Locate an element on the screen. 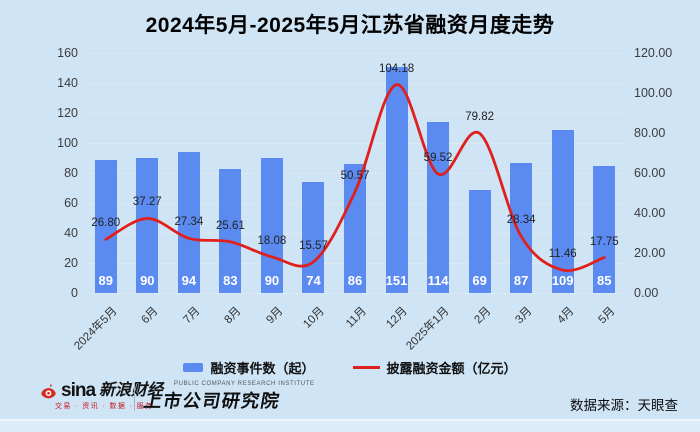  x-axis-tick-label: 3月 is located at coordinates (524, 316).